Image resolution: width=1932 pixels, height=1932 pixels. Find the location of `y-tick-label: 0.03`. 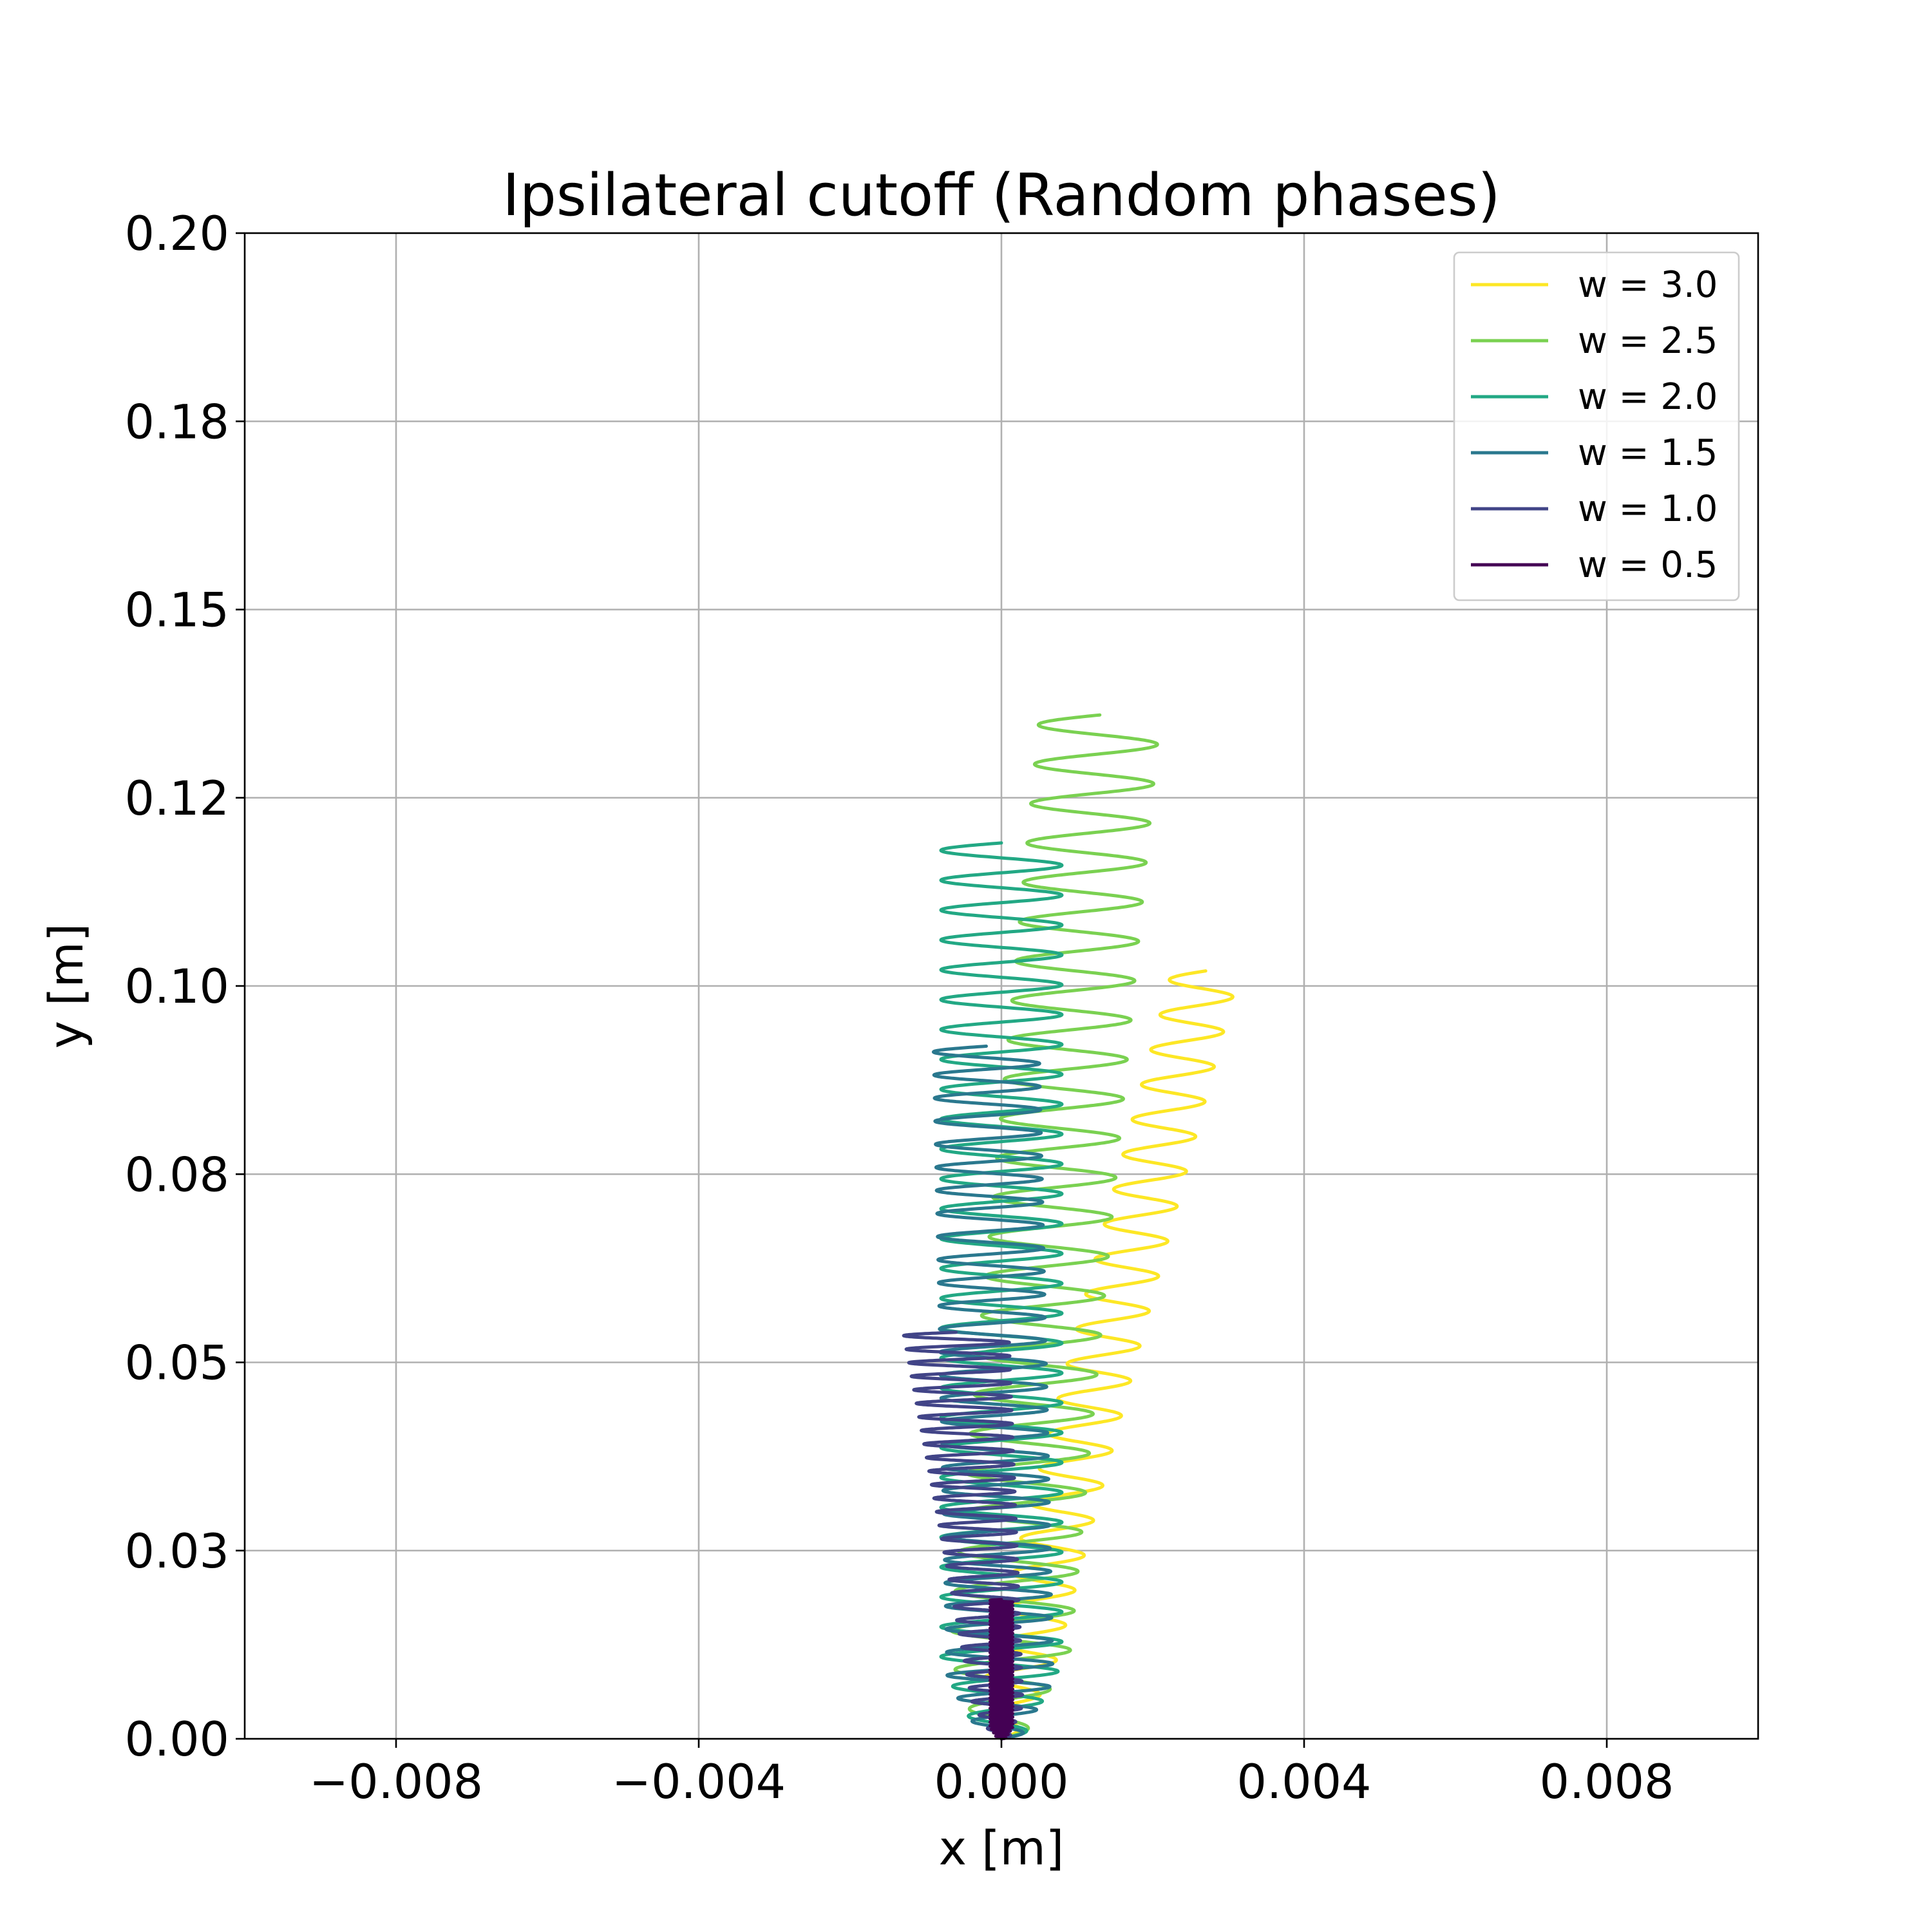

y-tick-label: 0.03 is located at coordinates (176, 1551).